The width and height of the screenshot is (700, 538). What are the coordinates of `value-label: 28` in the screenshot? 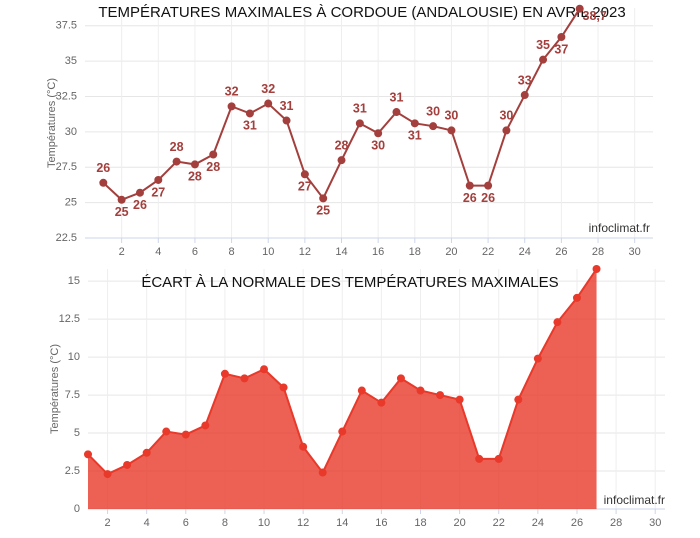 It's located at (213, 167).